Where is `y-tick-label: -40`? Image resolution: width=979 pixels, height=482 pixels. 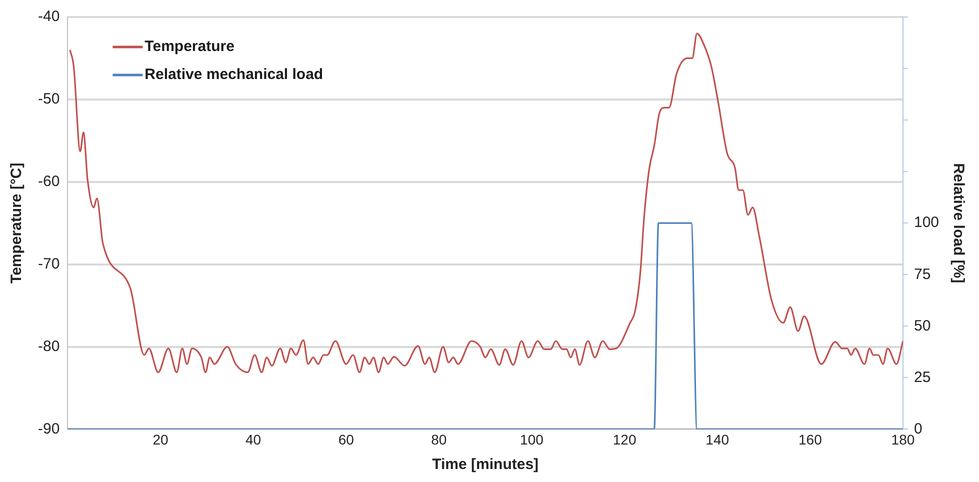
y-tick-label: -40 is located at coordinates (49, 17).